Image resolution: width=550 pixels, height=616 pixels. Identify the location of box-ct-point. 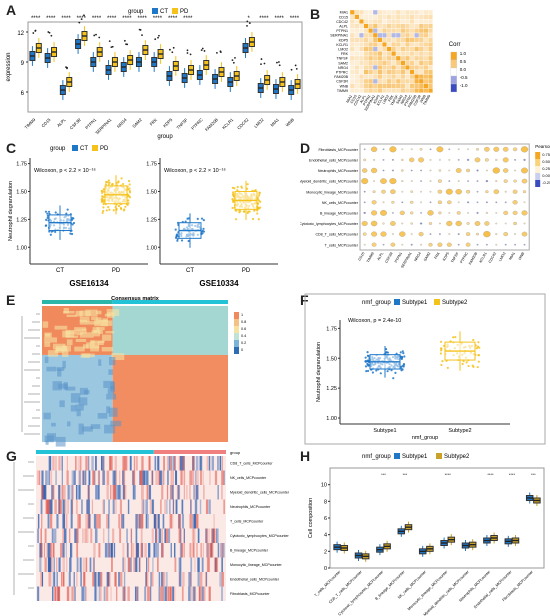
(197, 218).